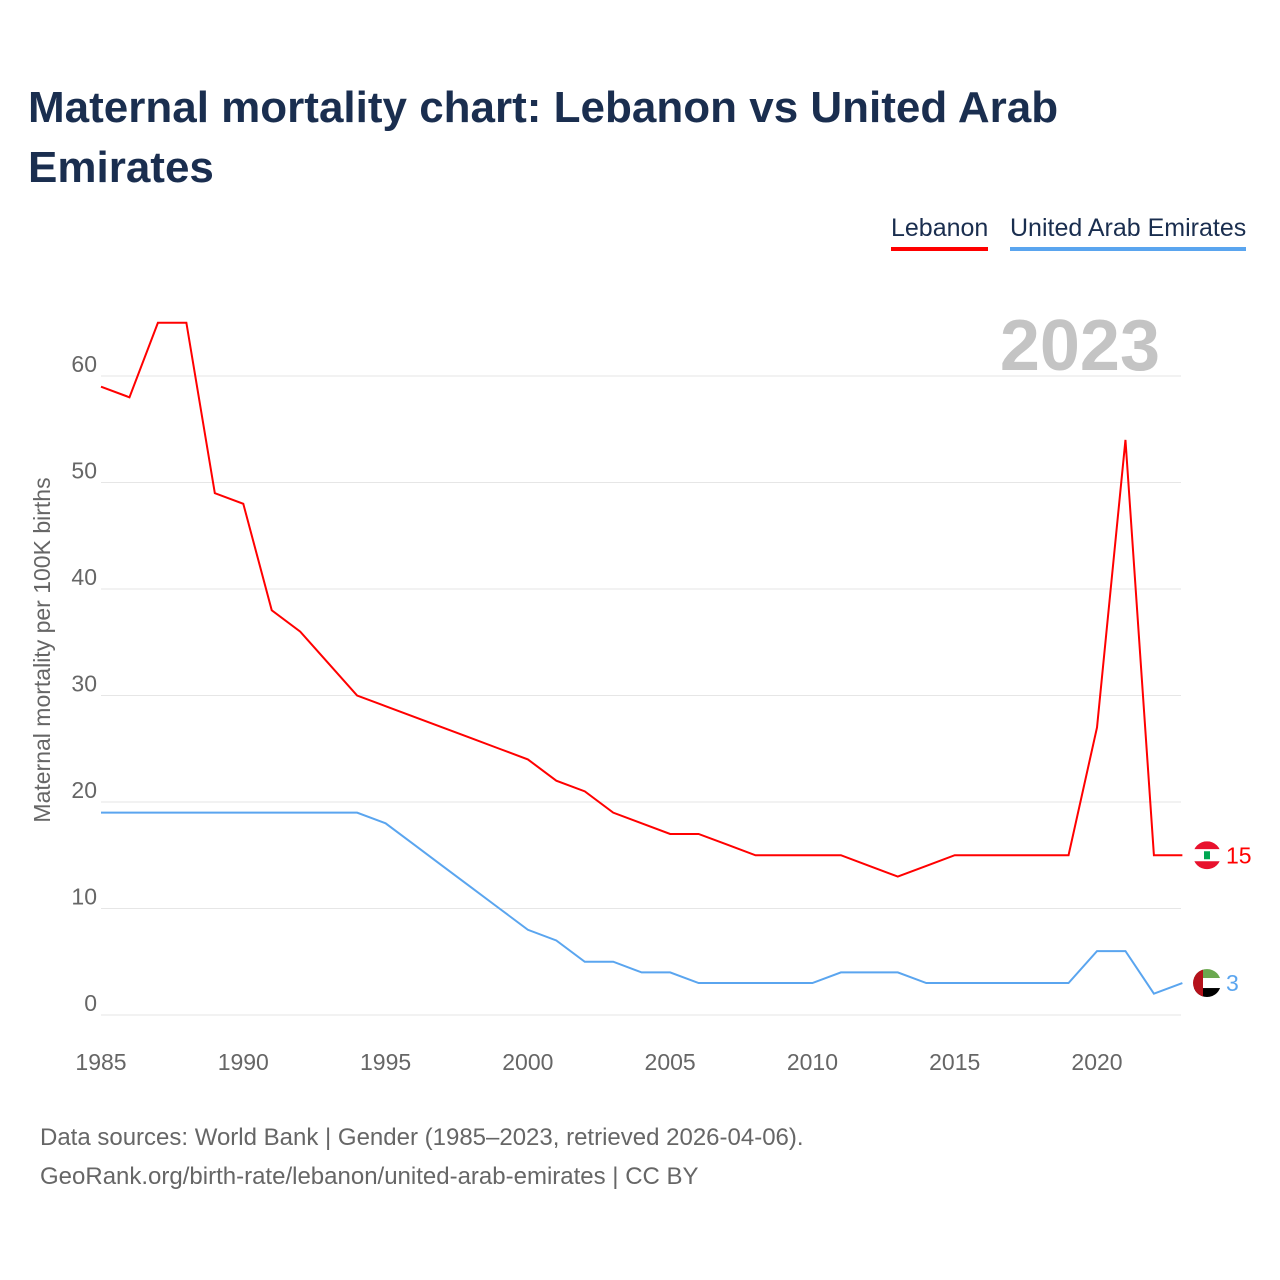  Describe the element at coordinates (385, 1062) in the screenshot. I see `x-tick-label: 1995` at that location.